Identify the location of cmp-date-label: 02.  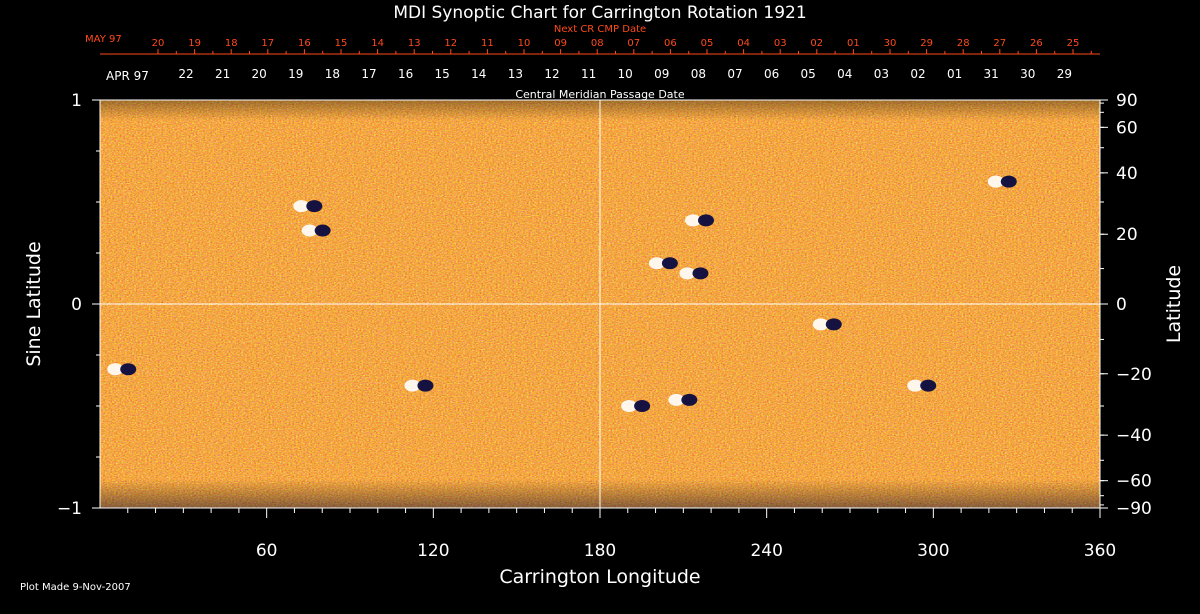
(917, 74).